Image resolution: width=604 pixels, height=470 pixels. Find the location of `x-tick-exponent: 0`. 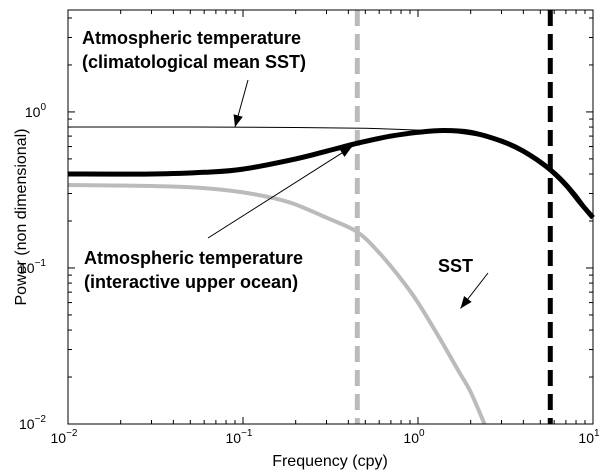

x-tick-exponent: 0 is located at coordinates (422, 433).